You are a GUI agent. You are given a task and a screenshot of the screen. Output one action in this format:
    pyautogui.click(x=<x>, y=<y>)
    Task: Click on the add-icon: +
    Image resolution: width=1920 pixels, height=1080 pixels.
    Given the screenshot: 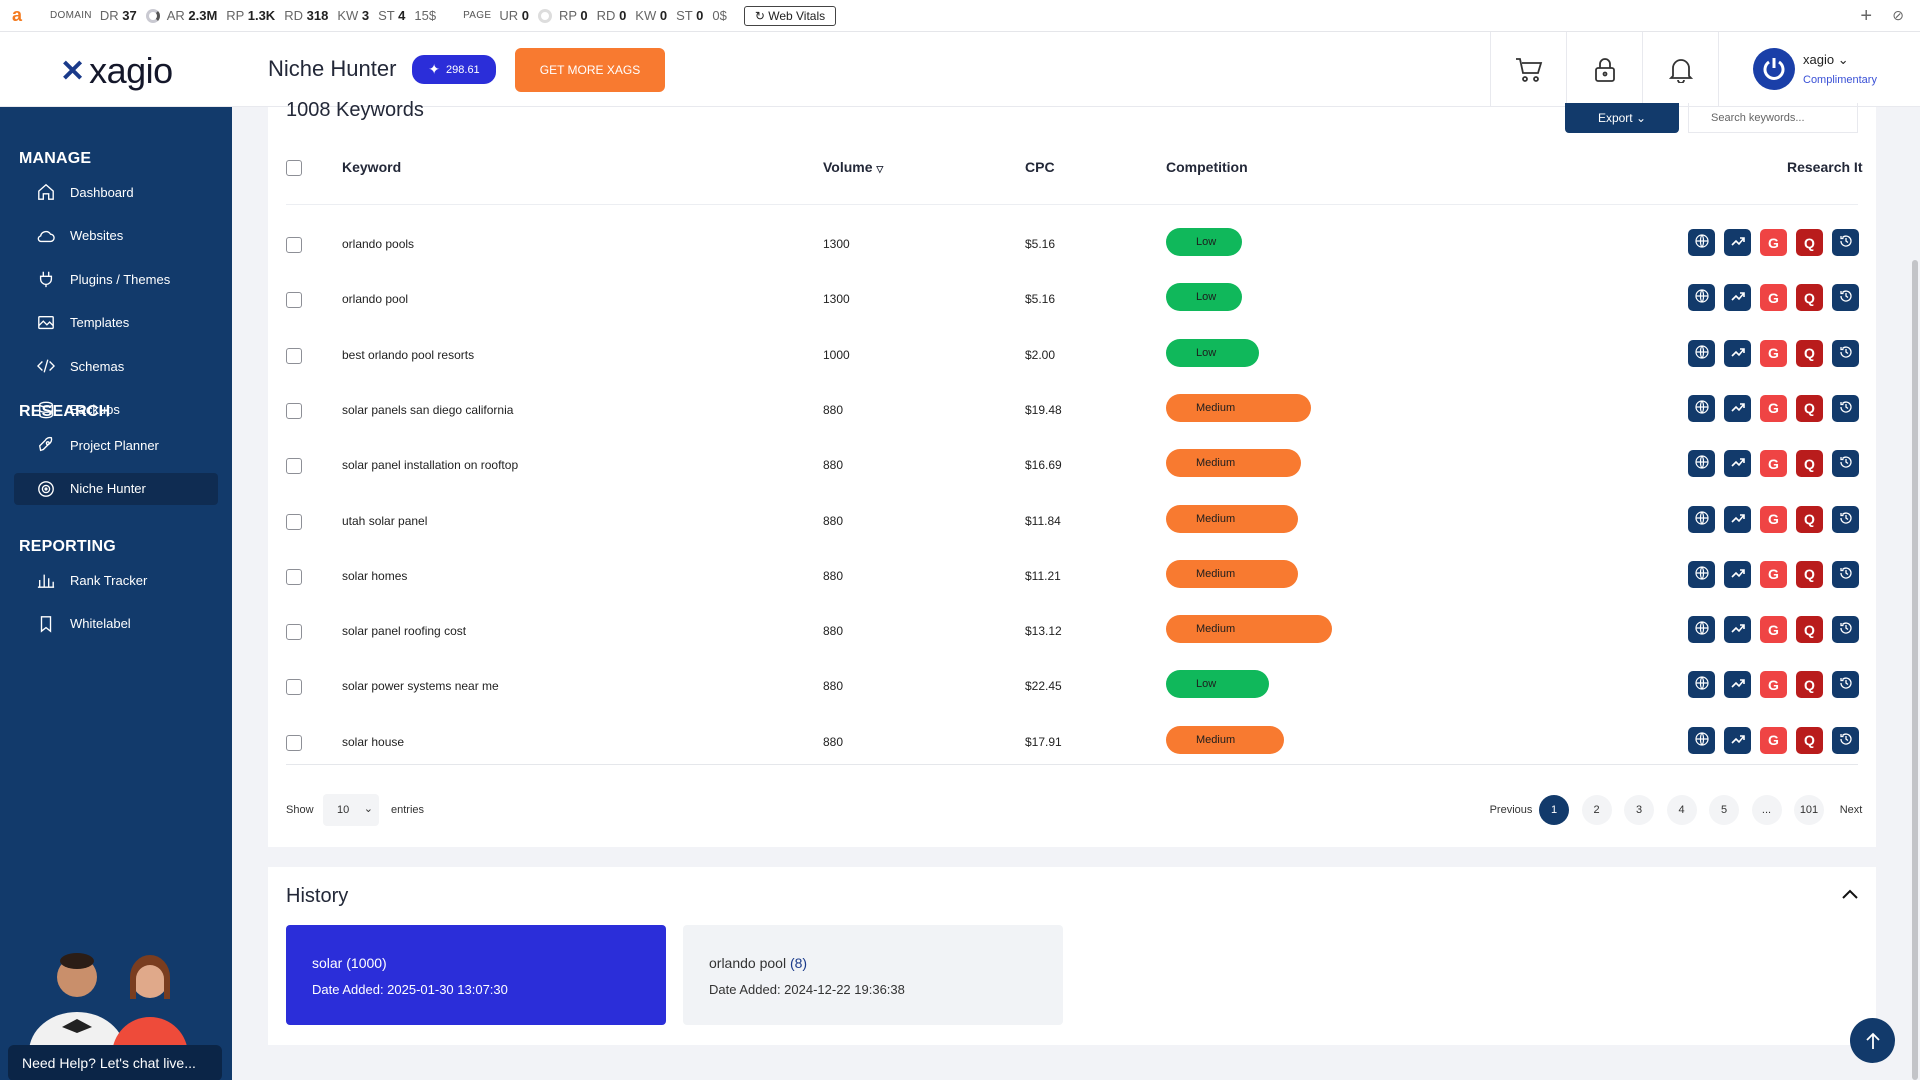 What is the action you would take?
    pyautogui.click(x=1866, y=16)
    